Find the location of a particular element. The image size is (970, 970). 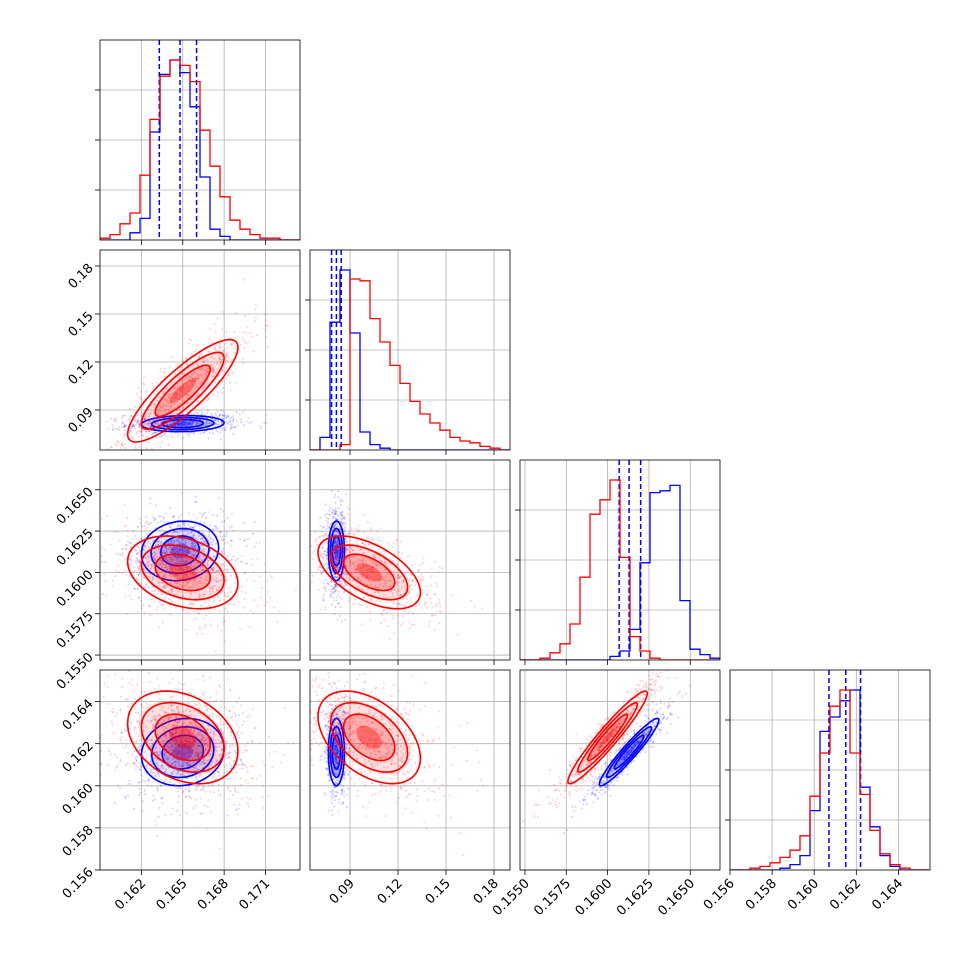

x-tick-label: 0.12 is located at coordinates (390, 891).